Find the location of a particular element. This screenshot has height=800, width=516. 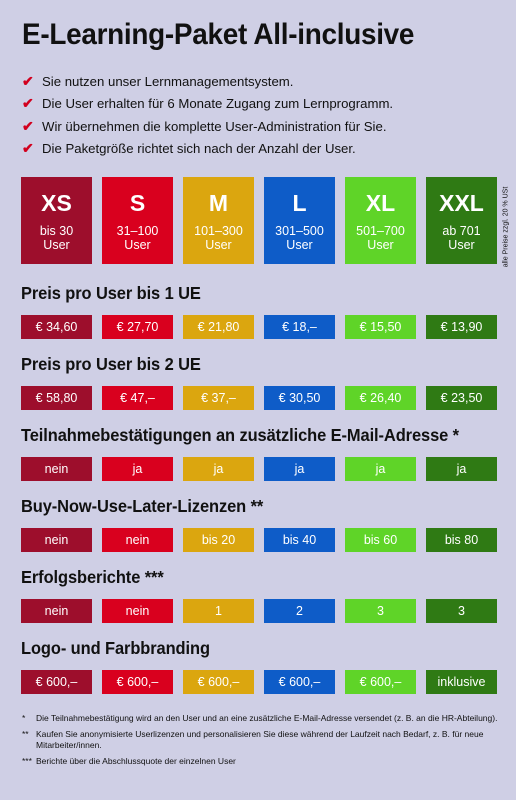

value-cell: € 15,50 is located at coordinates (380, 327).